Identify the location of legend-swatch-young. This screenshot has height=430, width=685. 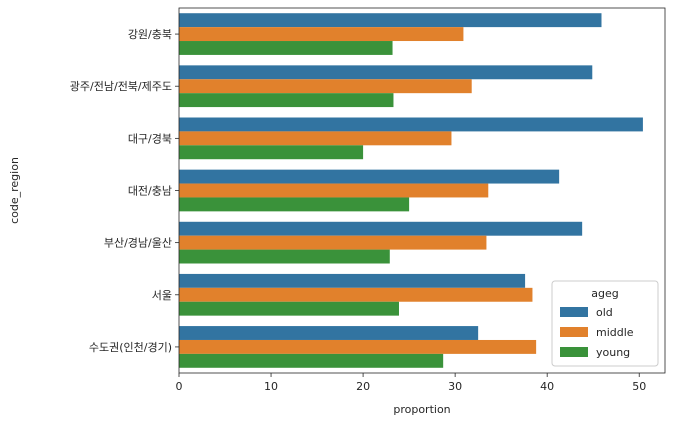
(574, 352).